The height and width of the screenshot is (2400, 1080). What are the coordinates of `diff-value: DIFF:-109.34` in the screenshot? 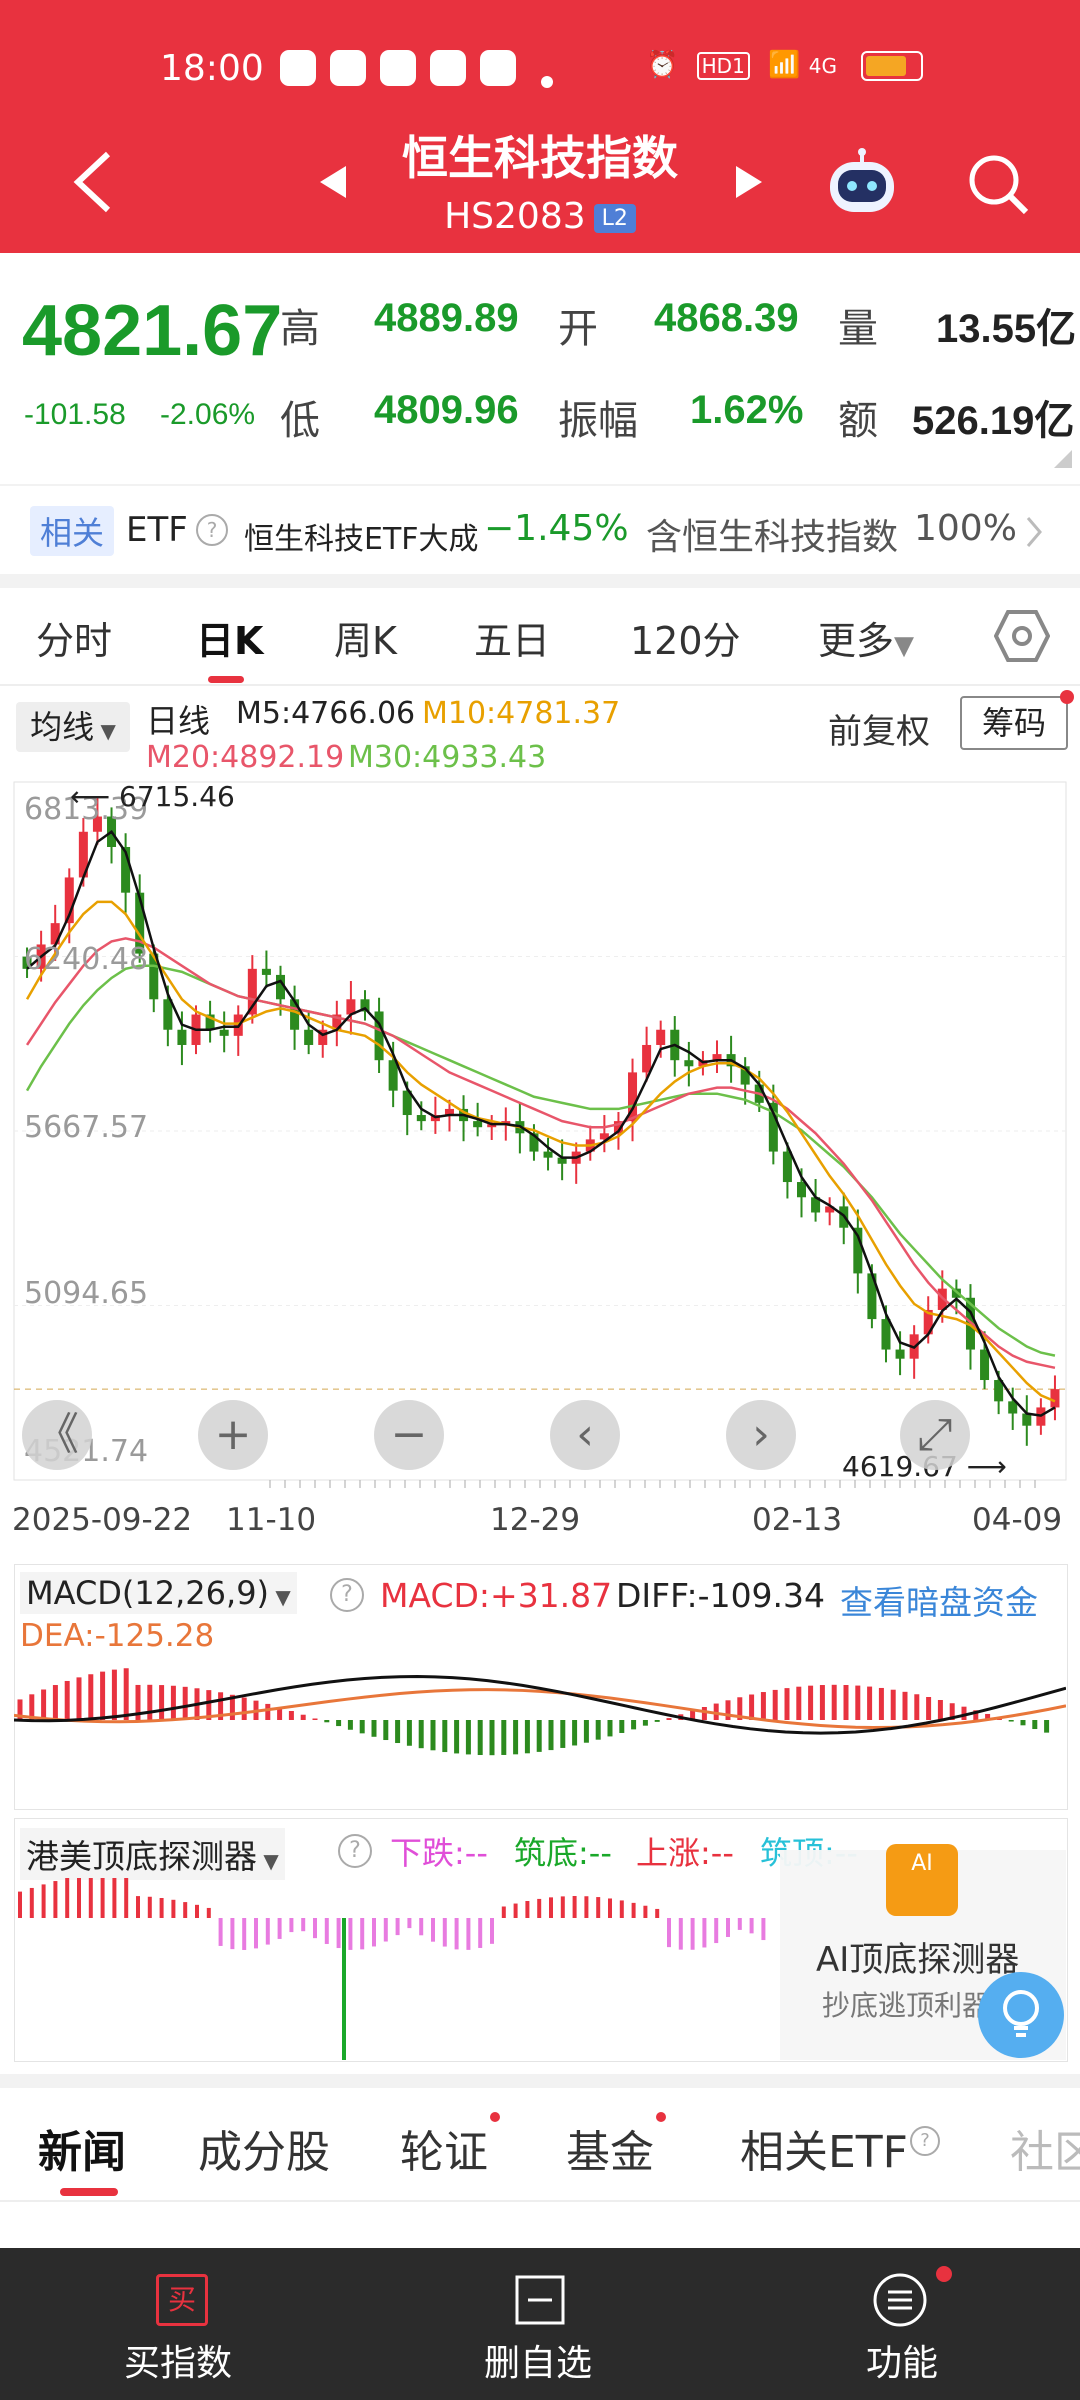 It's located at (721, 1595).